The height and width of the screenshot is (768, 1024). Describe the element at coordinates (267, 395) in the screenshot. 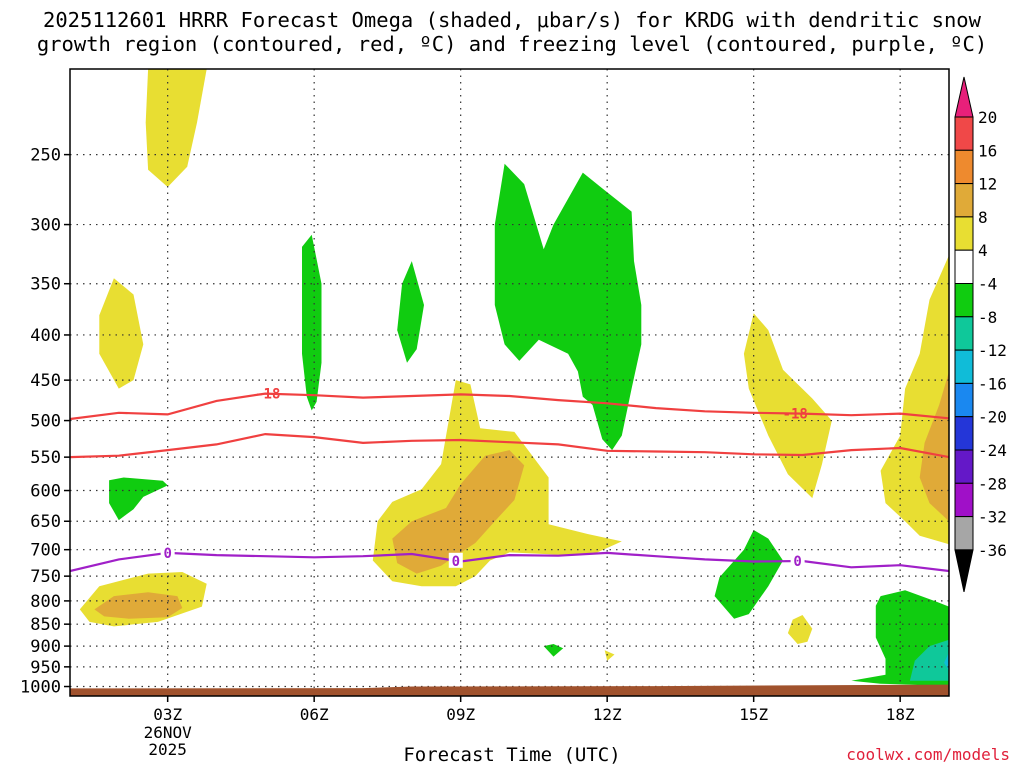

I see `dgz-contour-label-0: -18` at that location.